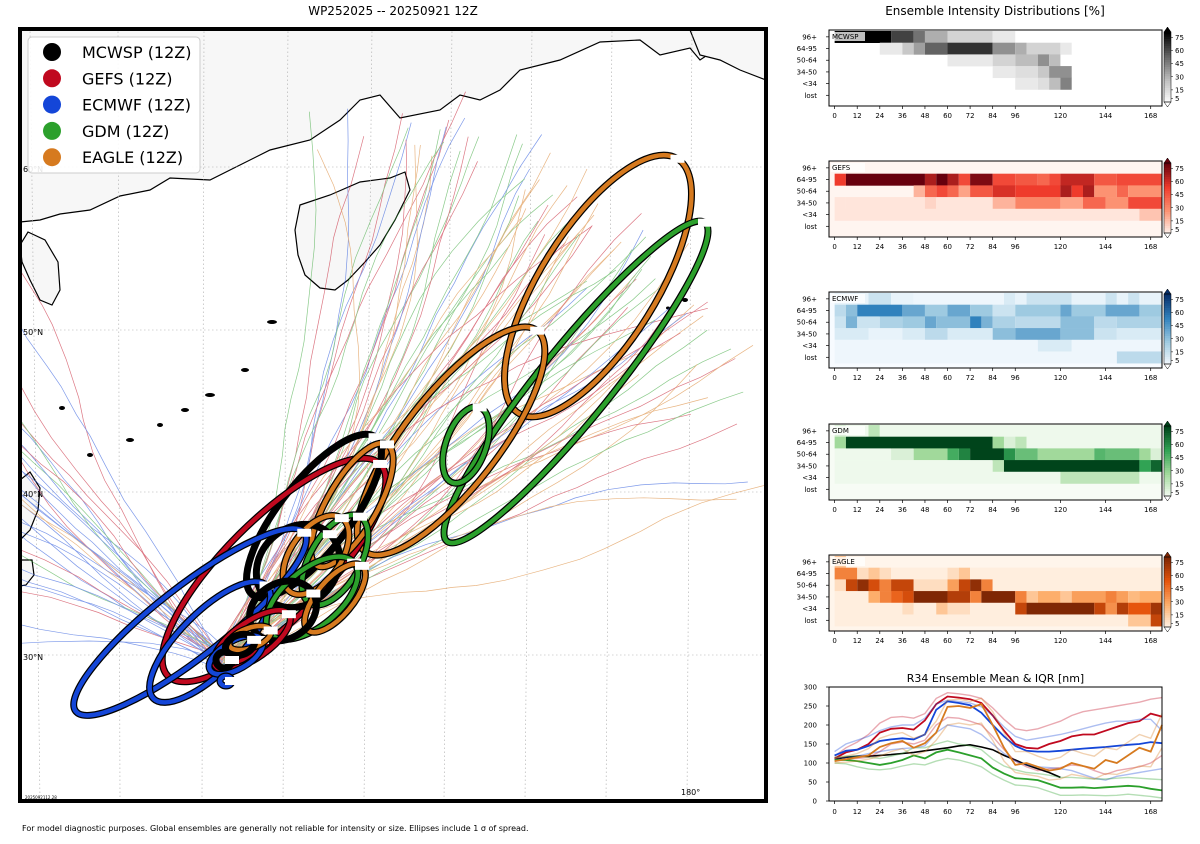 The image size is (1200, 844). I want to click on heatmap-name: GDM, so click(840, 431).